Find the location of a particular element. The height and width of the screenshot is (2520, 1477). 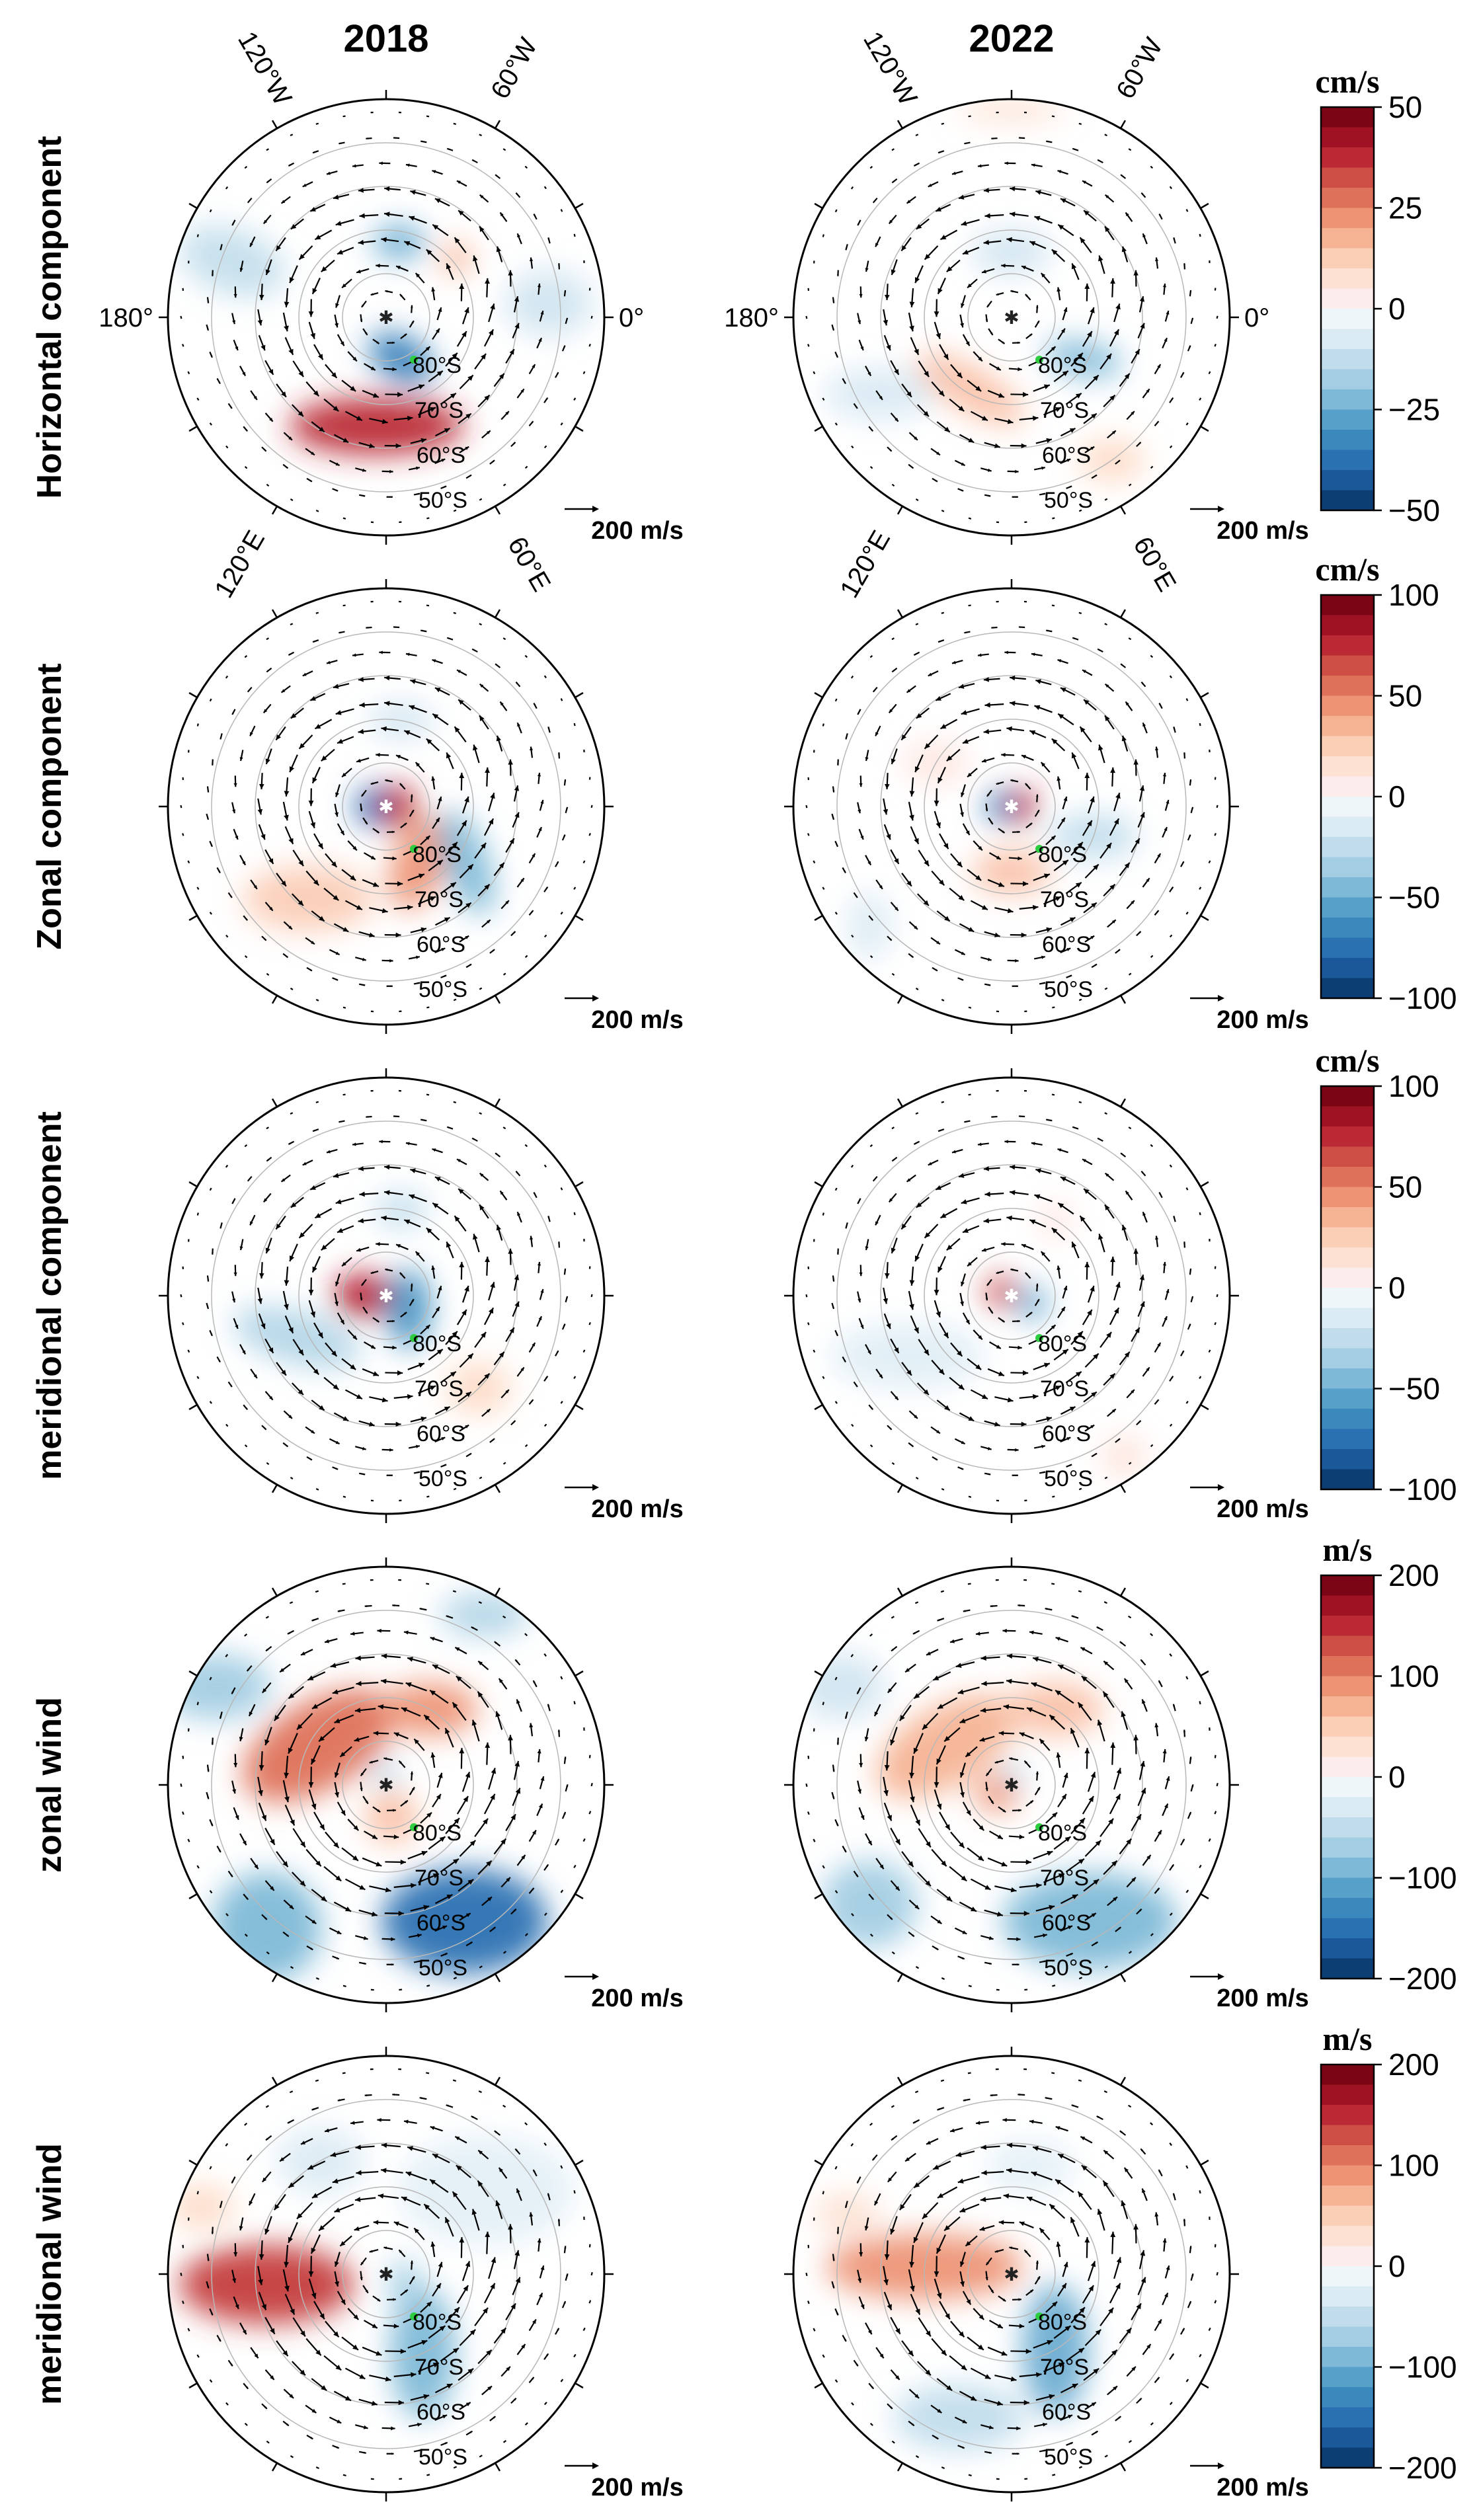

longitude-tick is located at coordinates (900, 2081).